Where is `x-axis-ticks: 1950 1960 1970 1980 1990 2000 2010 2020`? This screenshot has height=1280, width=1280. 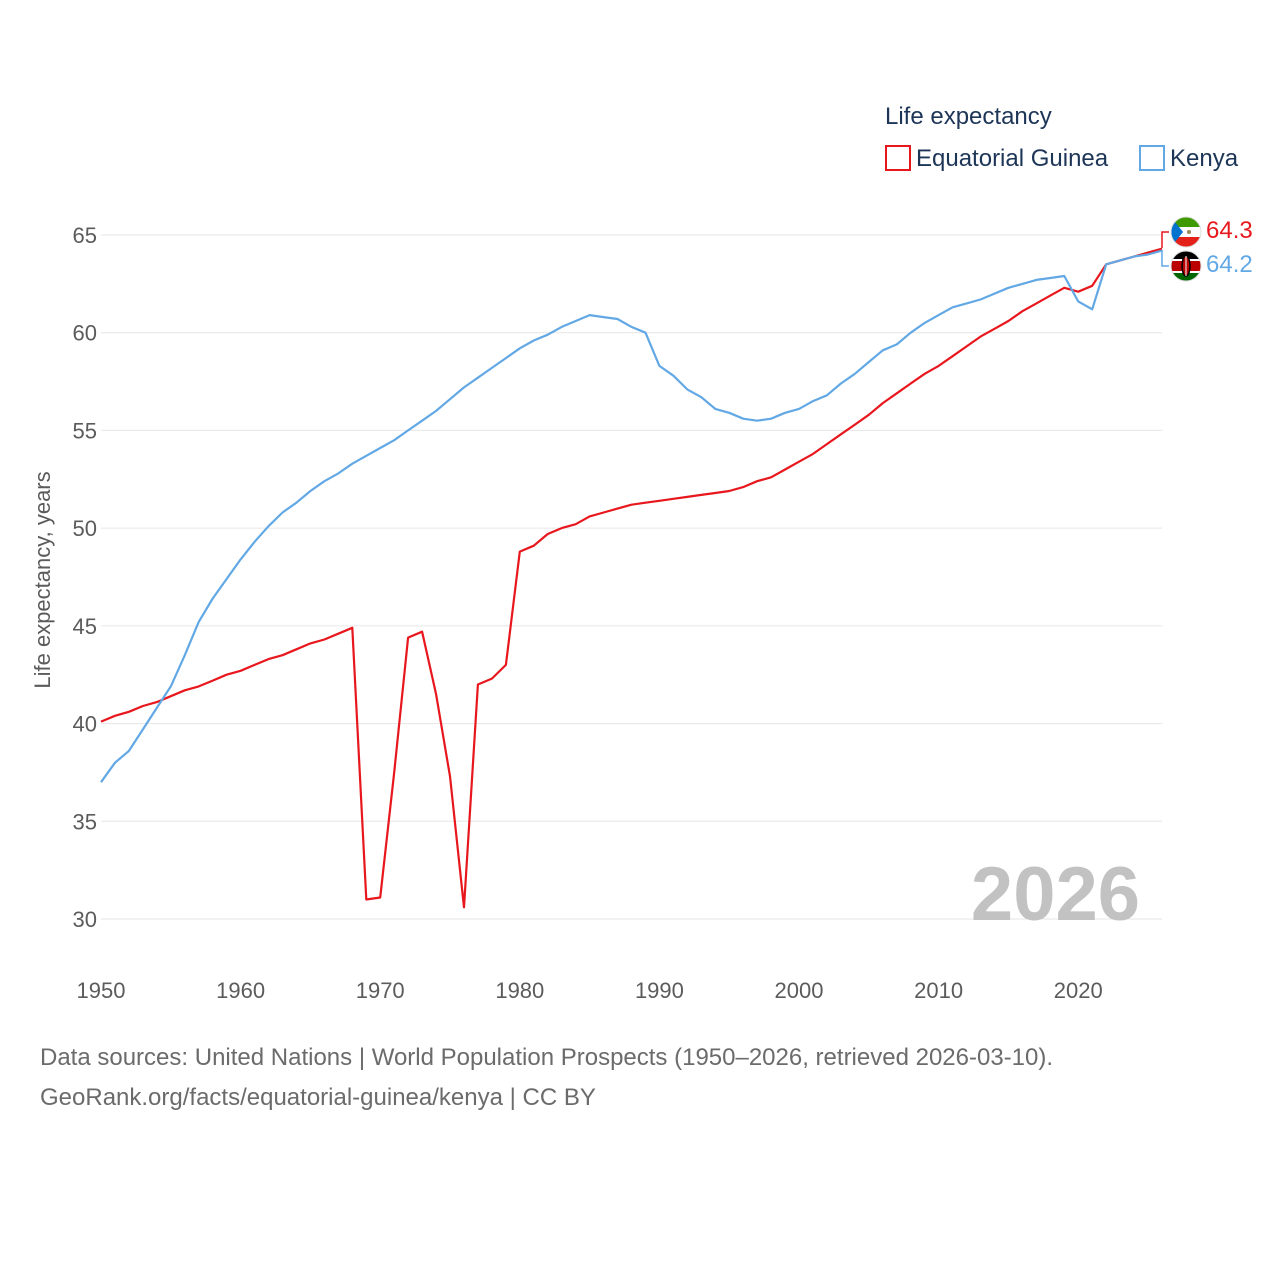 x-axis-ticks: 1950 1960 1970 1980 1990 2000 2010 2020 is located at coordinates (590, 990).